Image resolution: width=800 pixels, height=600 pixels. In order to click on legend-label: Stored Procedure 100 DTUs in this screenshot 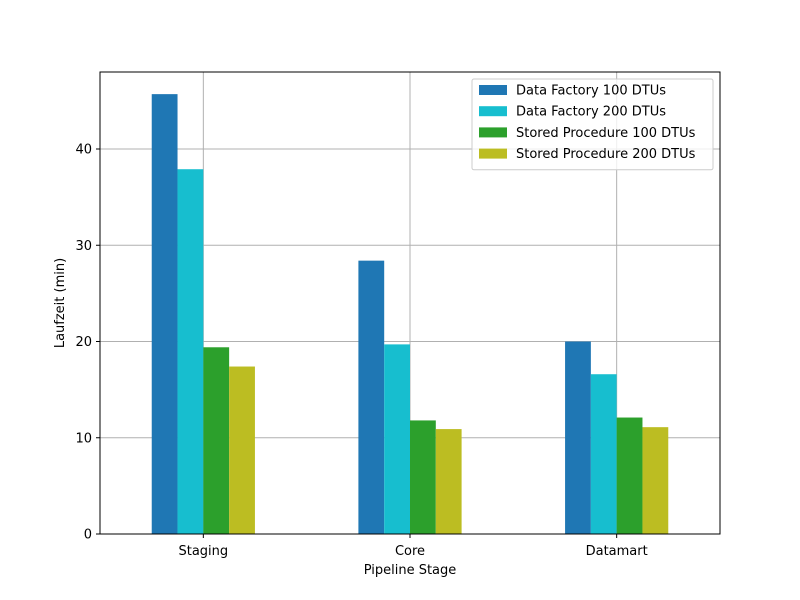, I will do `click(606, 133)`.